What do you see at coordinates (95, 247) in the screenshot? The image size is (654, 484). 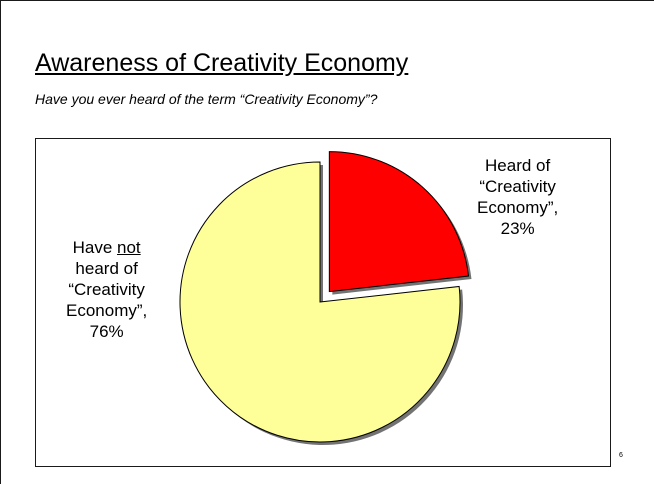 I see `slice-label-not-heard-pre: Have` at bounding box center [95, 247].